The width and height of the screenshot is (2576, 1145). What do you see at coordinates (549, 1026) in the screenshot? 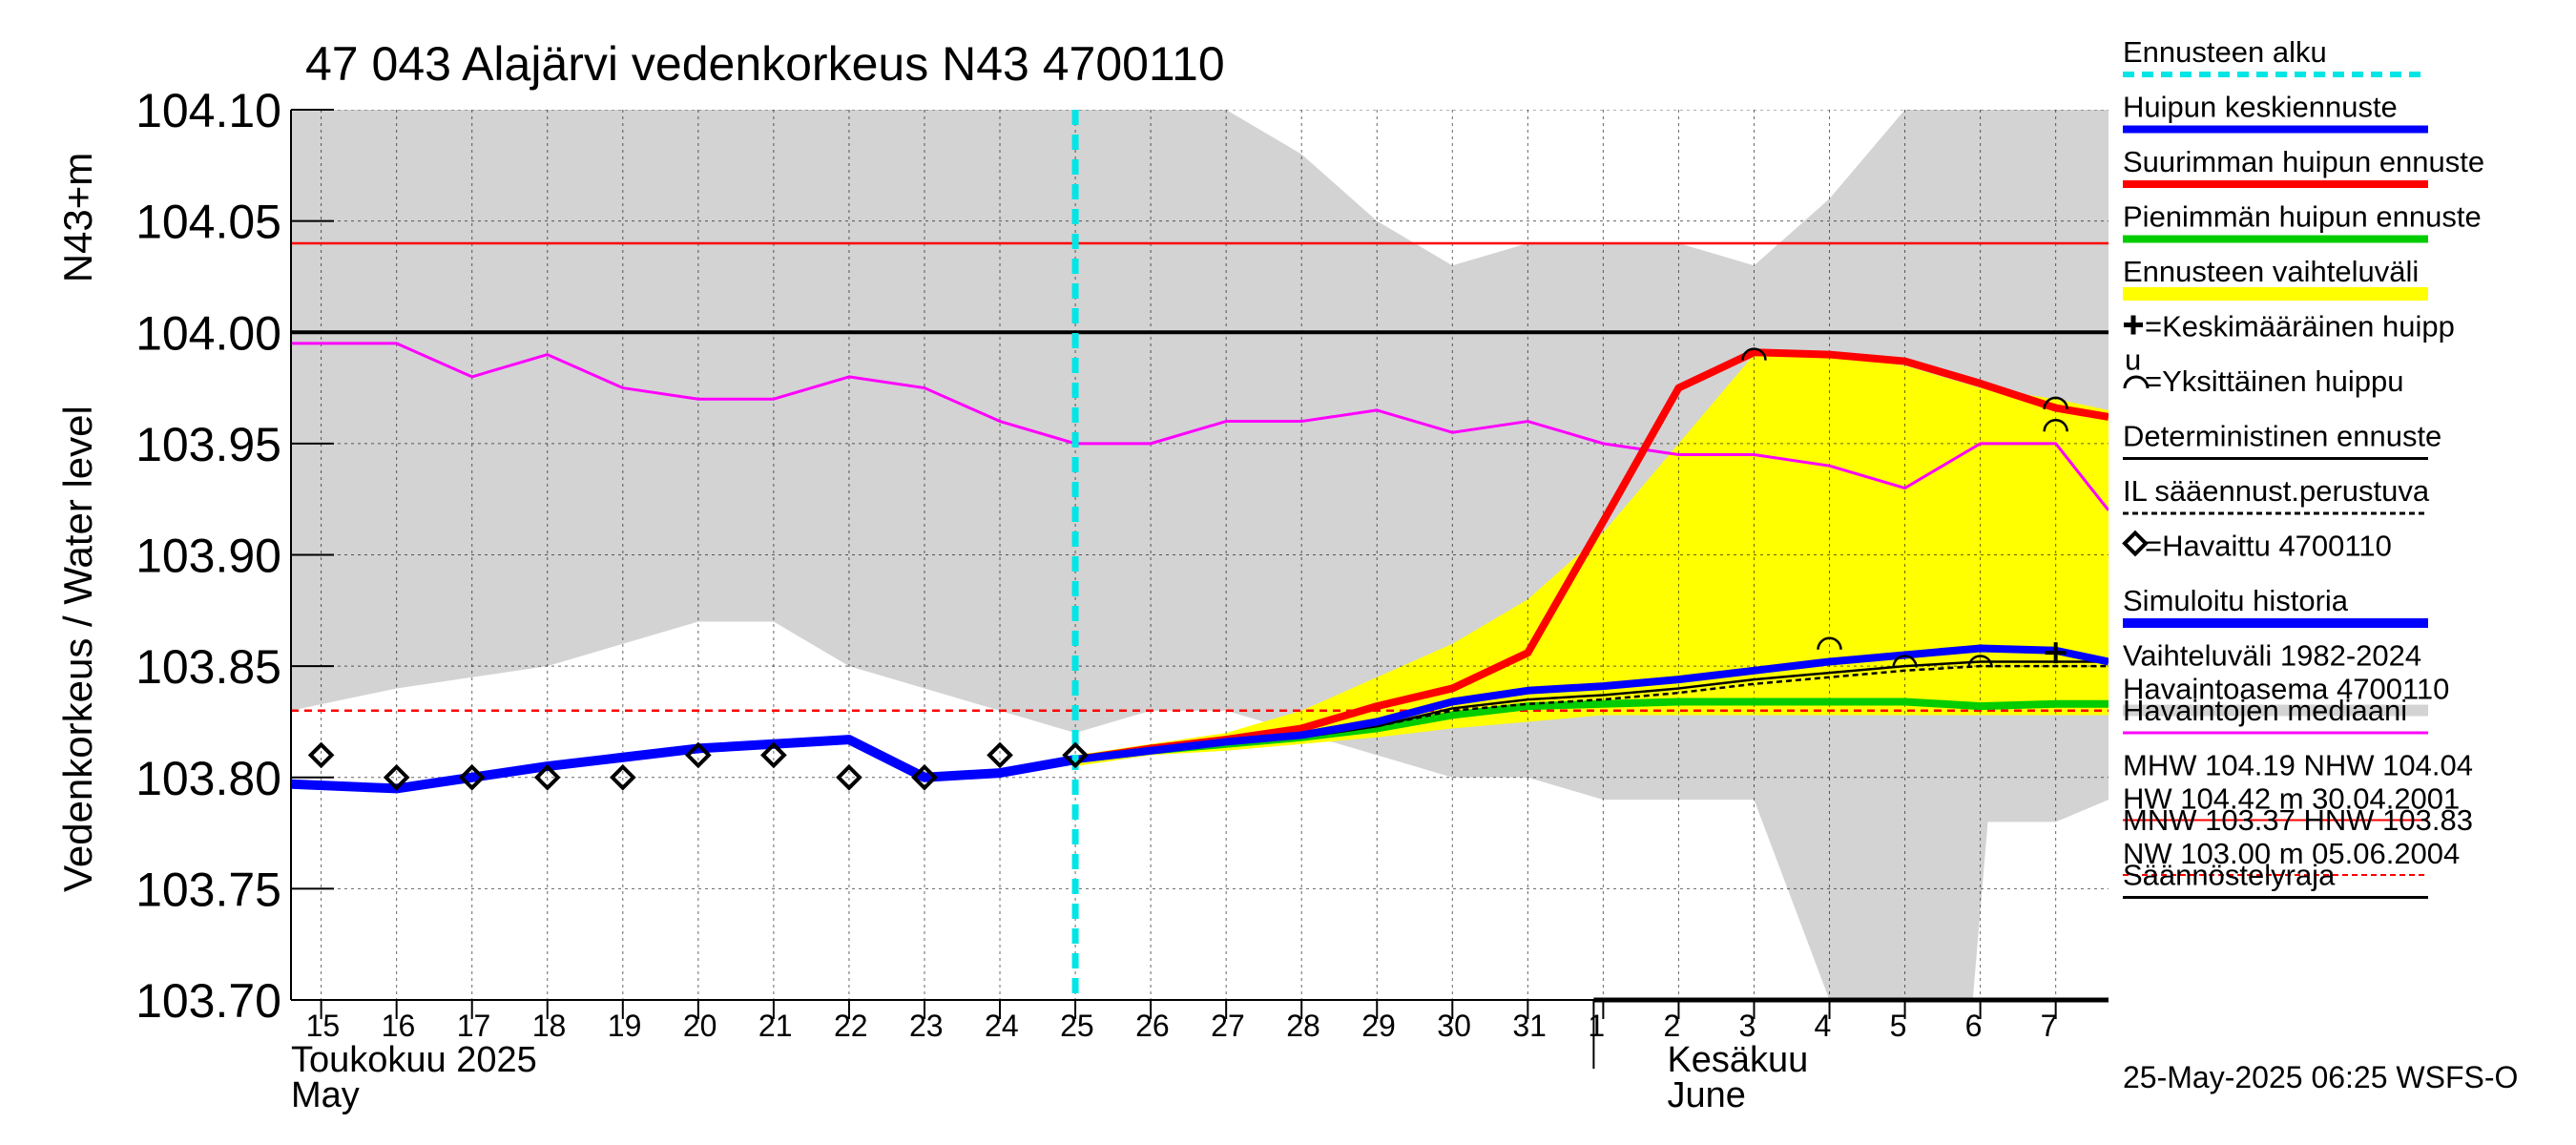
I see `x-tick-label: 18` at bounding box center [549, 1026].